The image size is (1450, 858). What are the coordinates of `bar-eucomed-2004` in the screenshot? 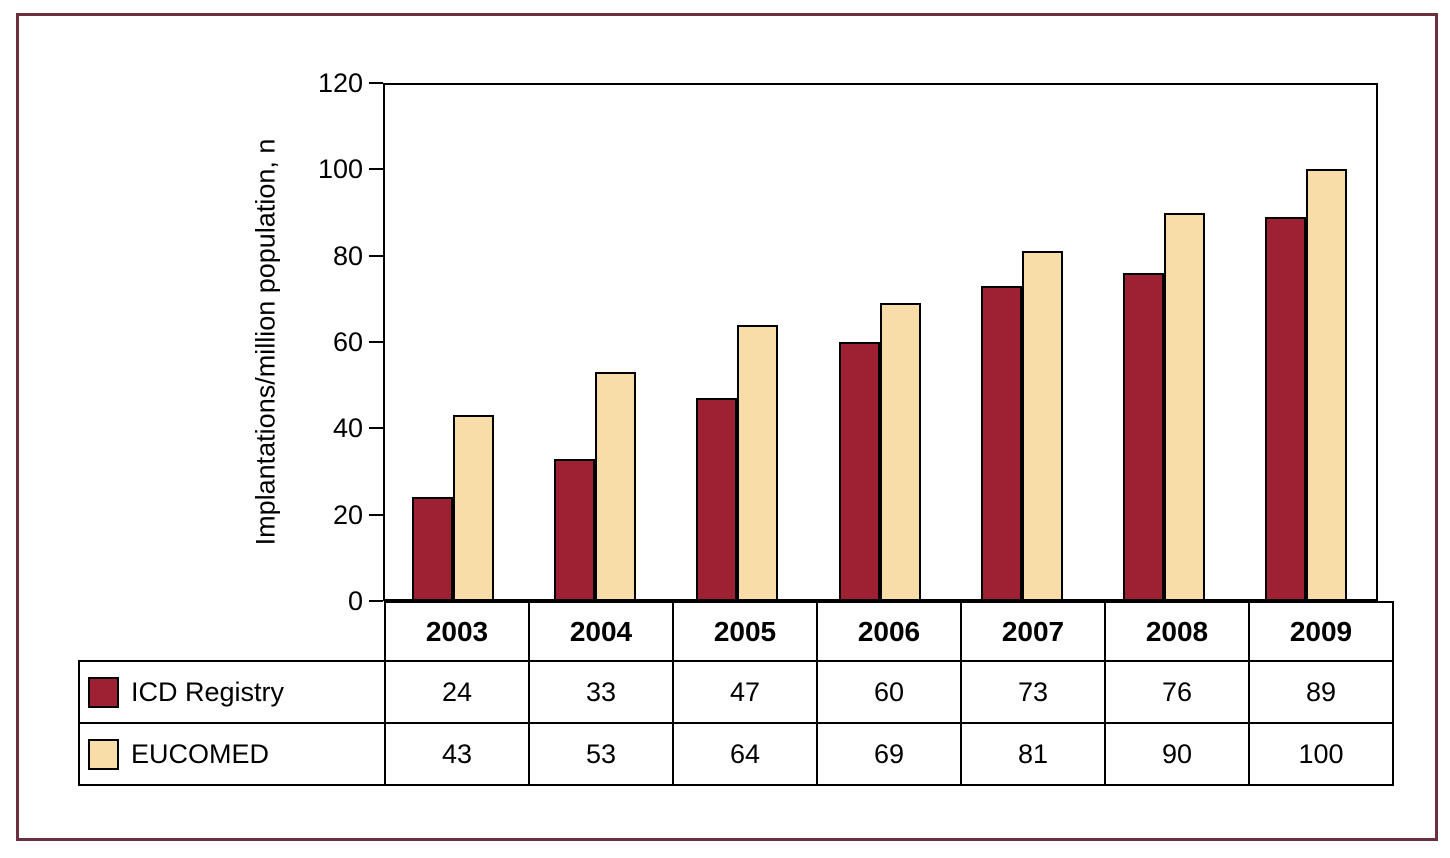 It's located at (616, 486).